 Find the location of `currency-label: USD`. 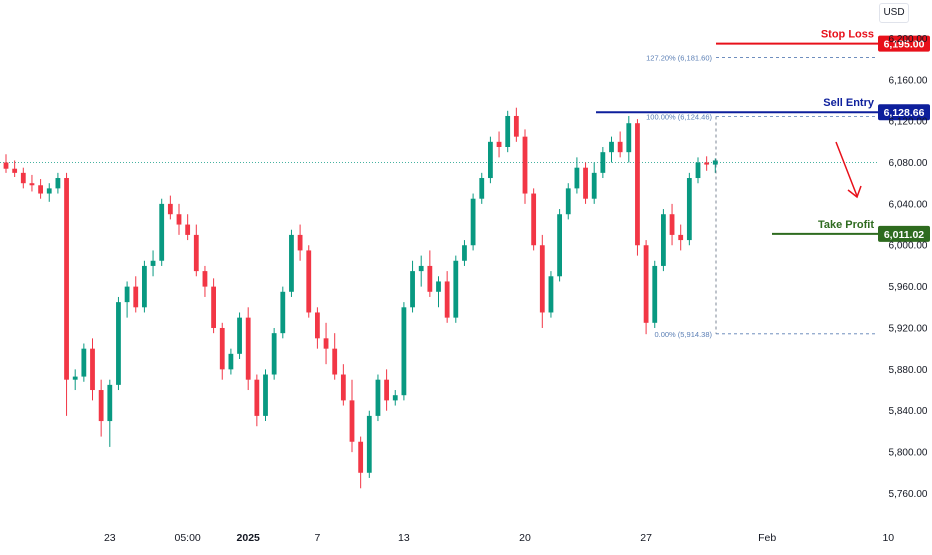

currency-label: USD is located at coordinates (894, 13).